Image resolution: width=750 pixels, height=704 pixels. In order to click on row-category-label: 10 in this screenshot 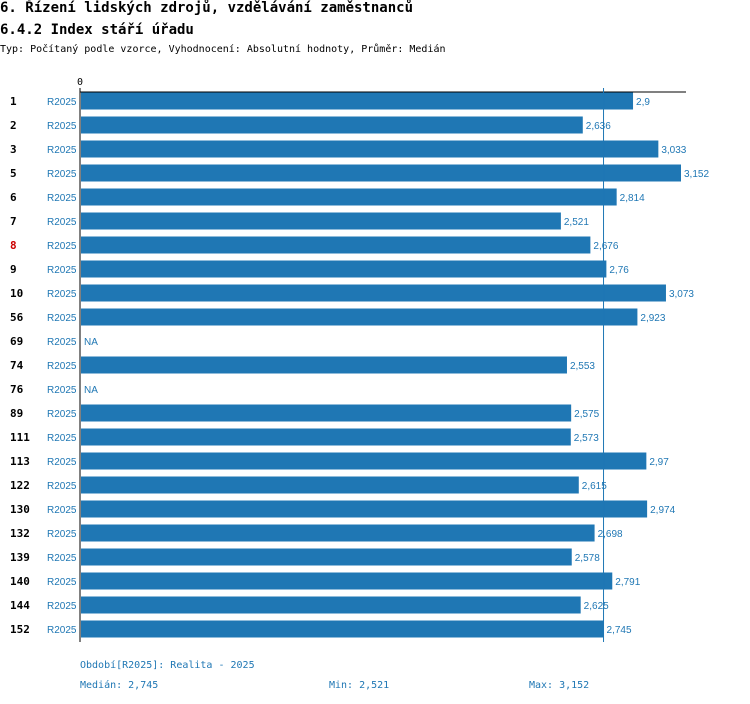, I will do `click(16, 293)`.